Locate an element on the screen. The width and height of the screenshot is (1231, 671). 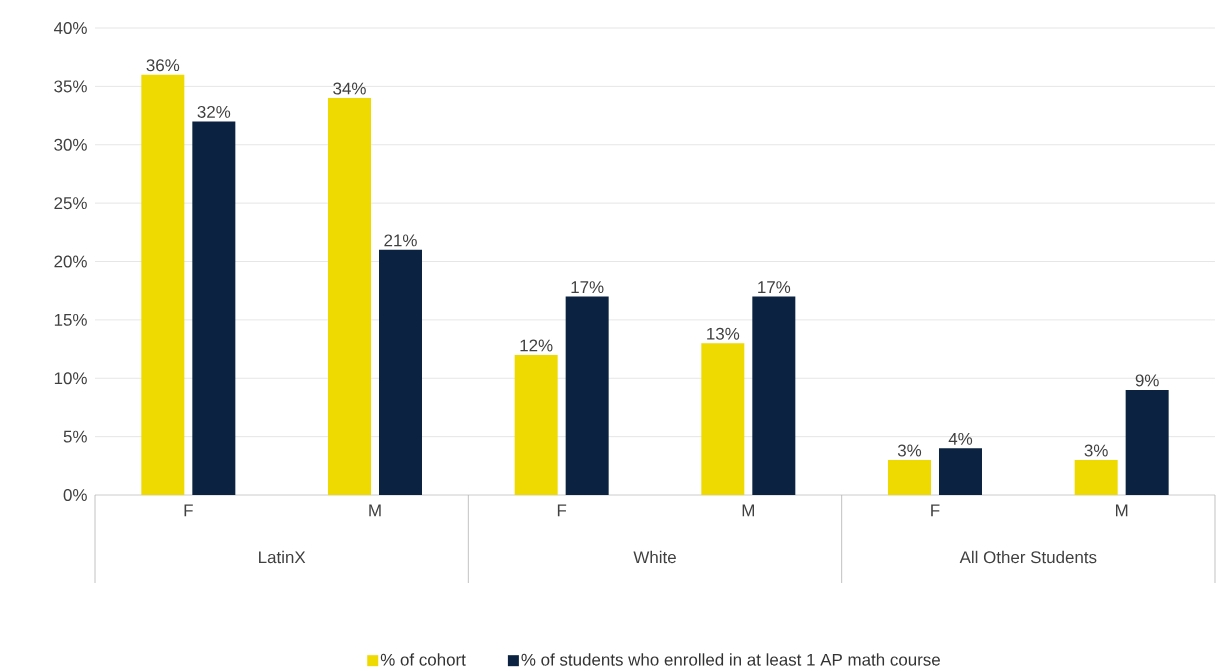
data-label: 34% is located at coordinates (349, 88).